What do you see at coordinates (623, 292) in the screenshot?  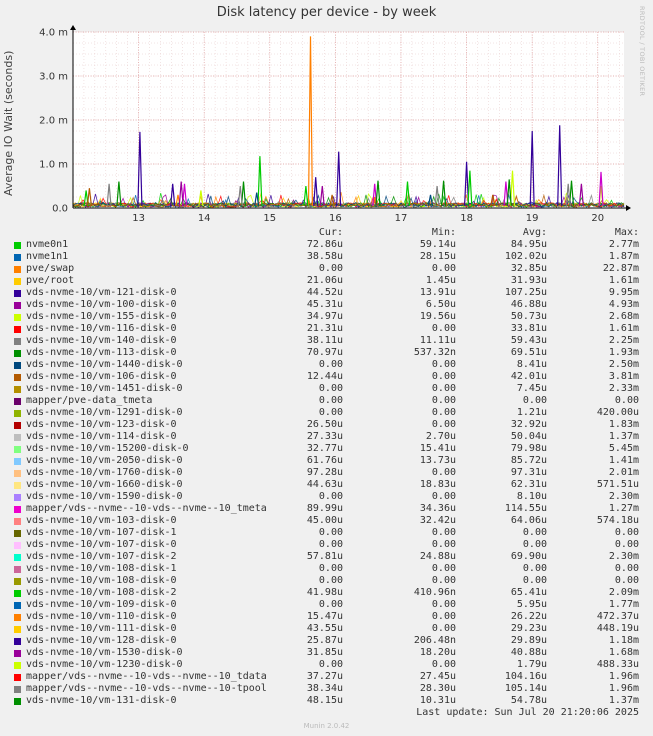 I see `legend-value-max: 9.95m` at bounding box center [623, 292].